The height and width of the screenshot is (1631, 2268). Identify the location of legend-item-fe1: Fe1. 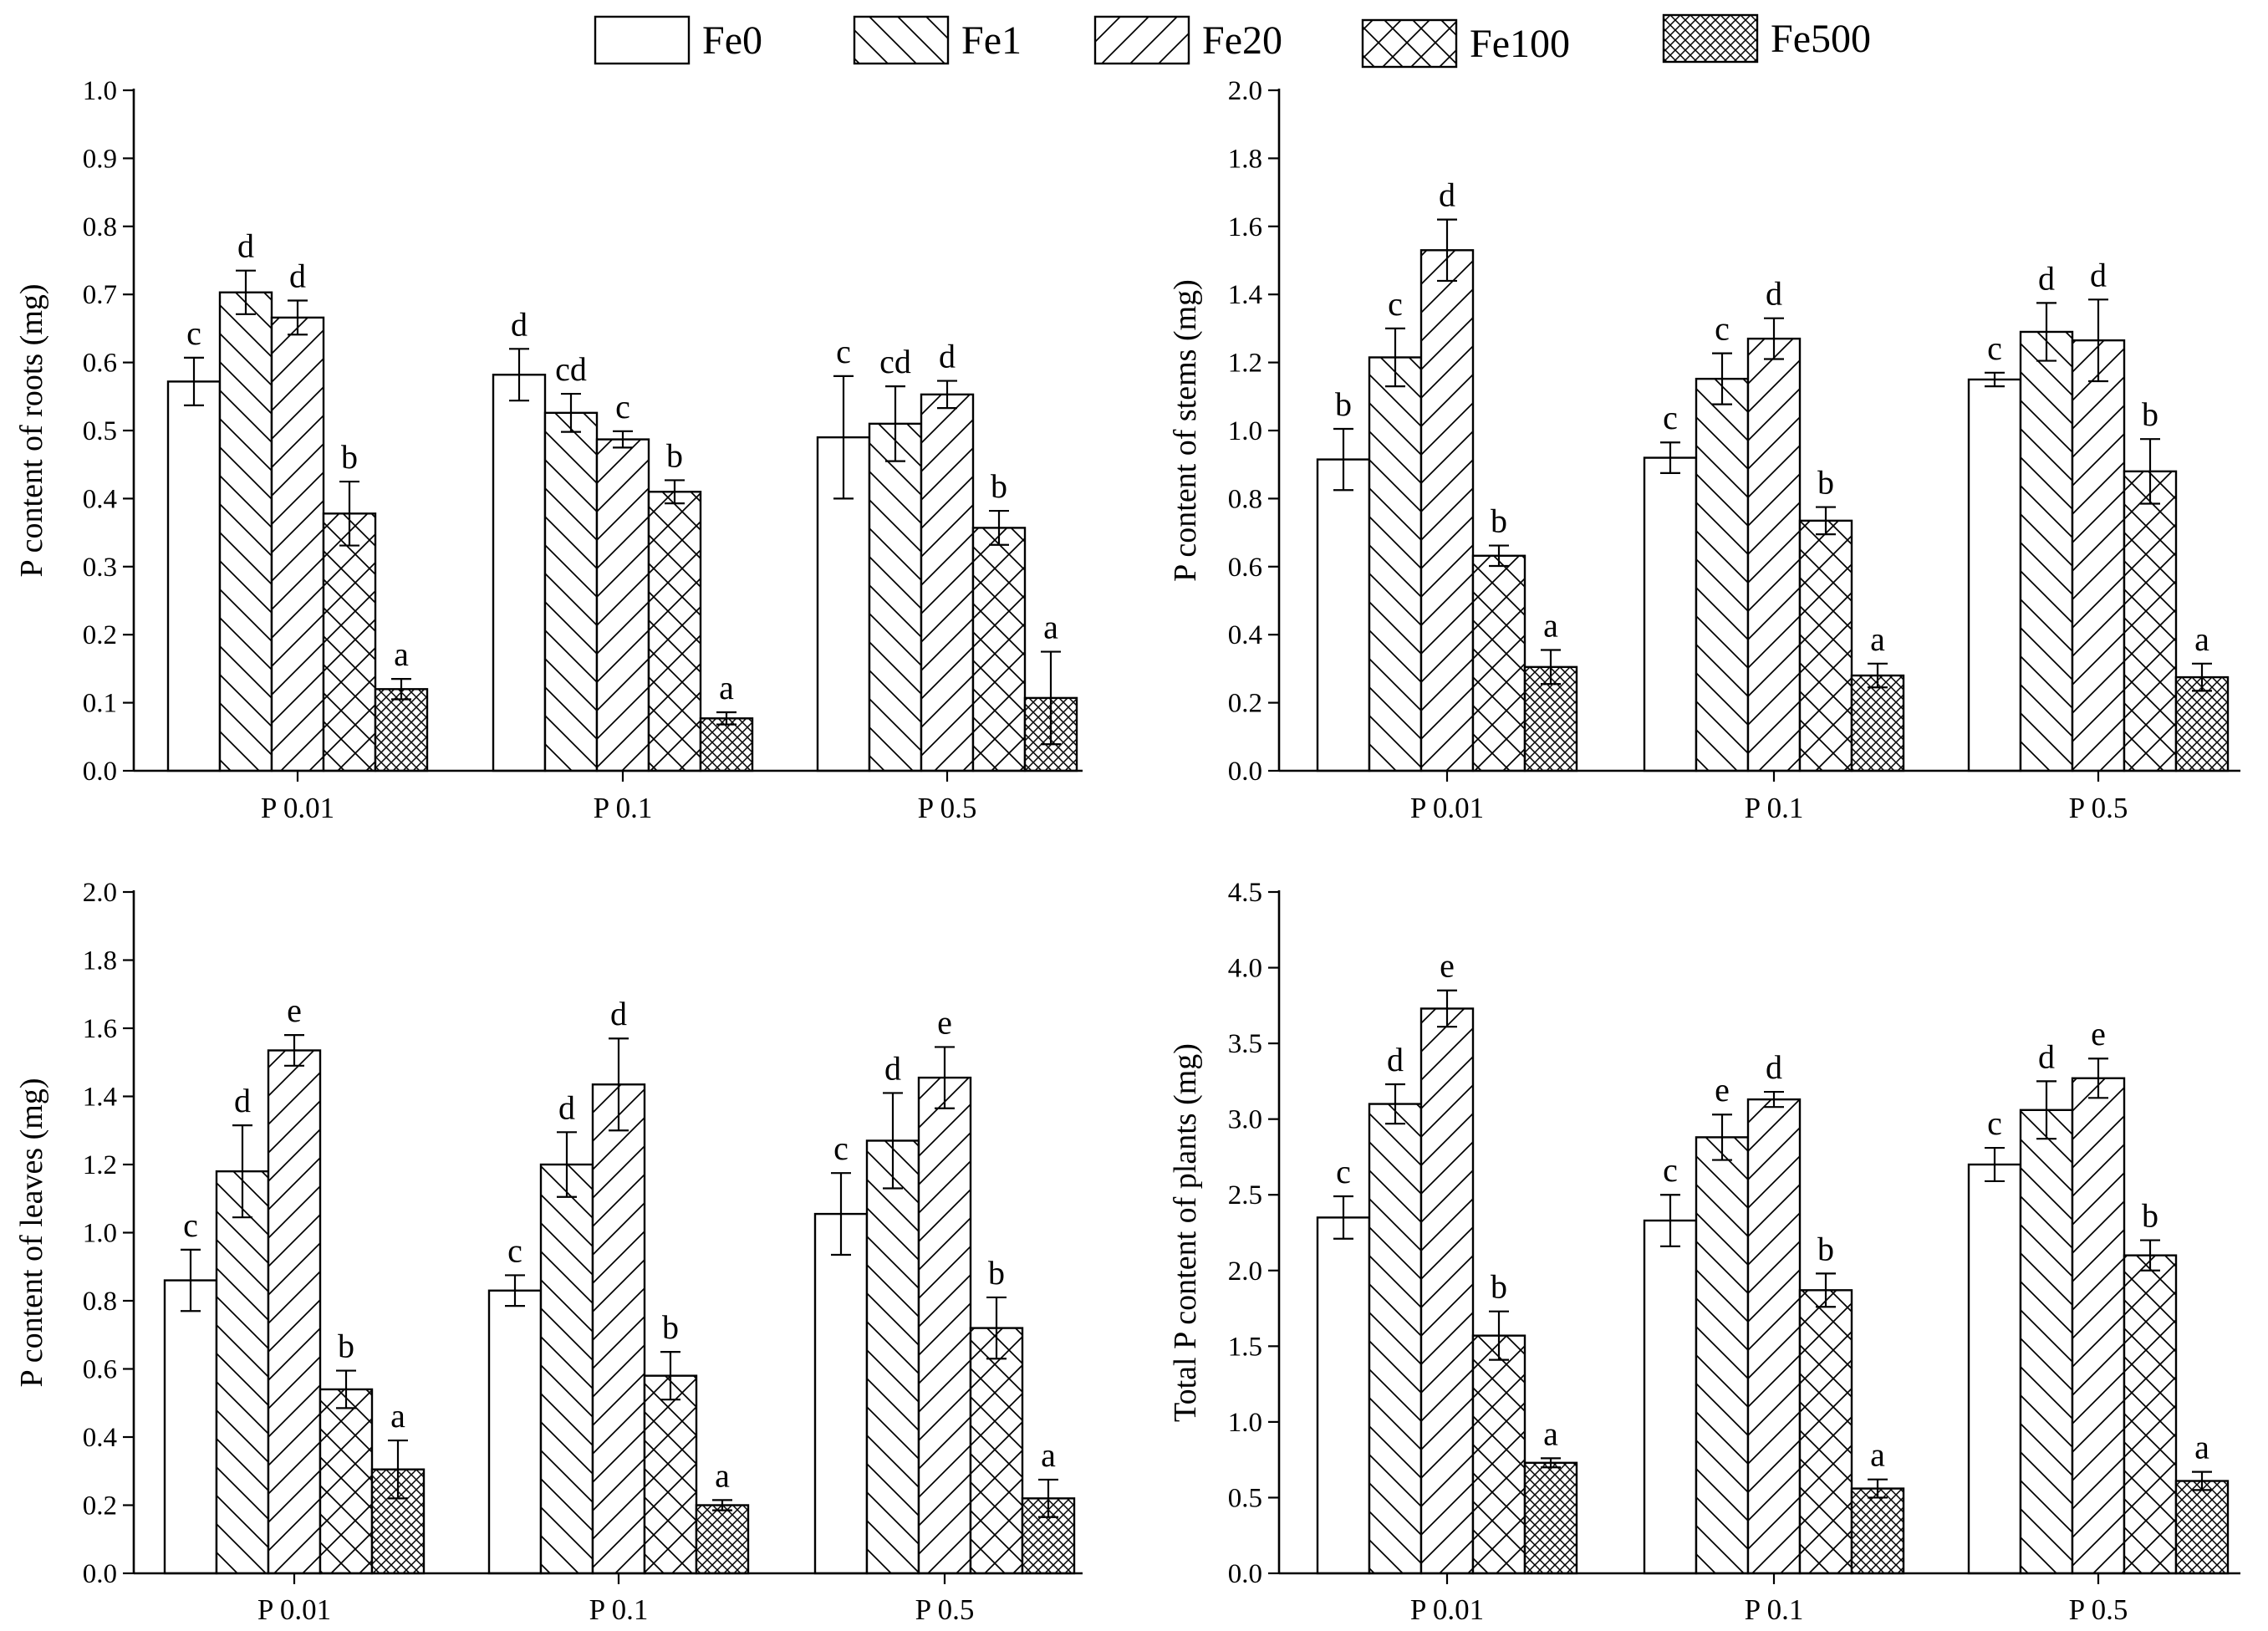
(937, 40).